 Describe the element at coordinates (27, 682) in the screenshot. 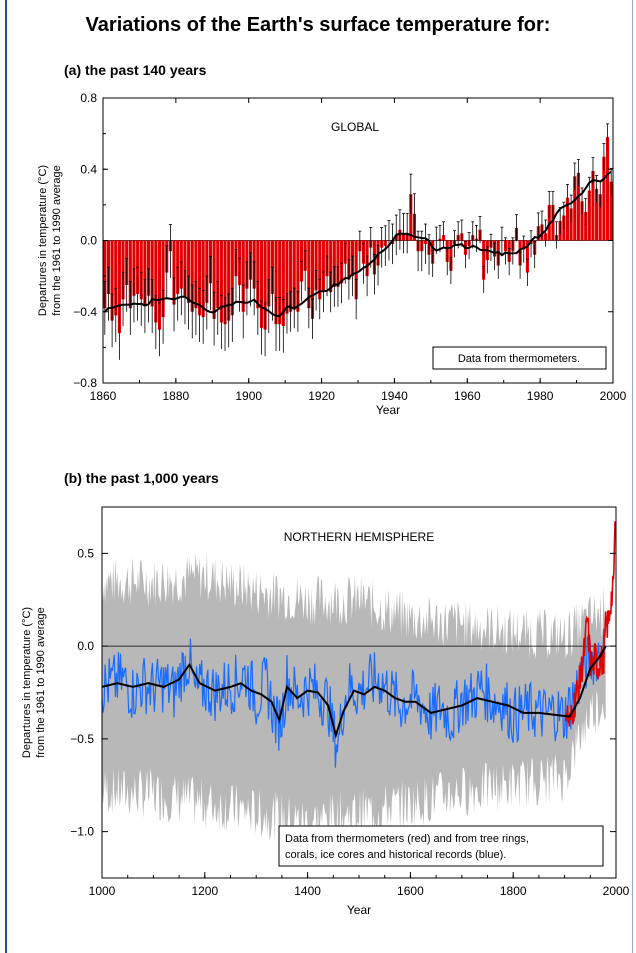

I see `ylabel-b-line1: Departures in temperature (°C)` at that location.